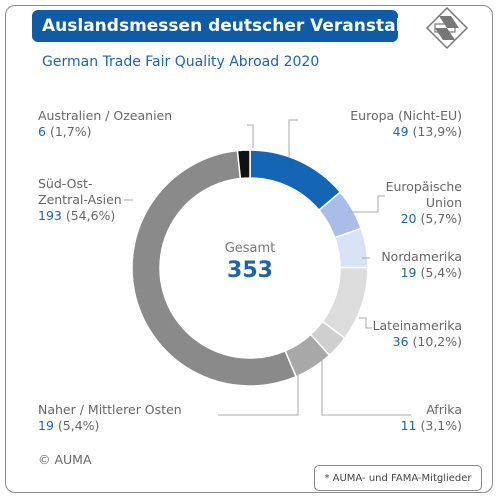 This screenshot has width=500, height=499. I want to click on label-afrika-percent: (3,1%), so click(441, 425).